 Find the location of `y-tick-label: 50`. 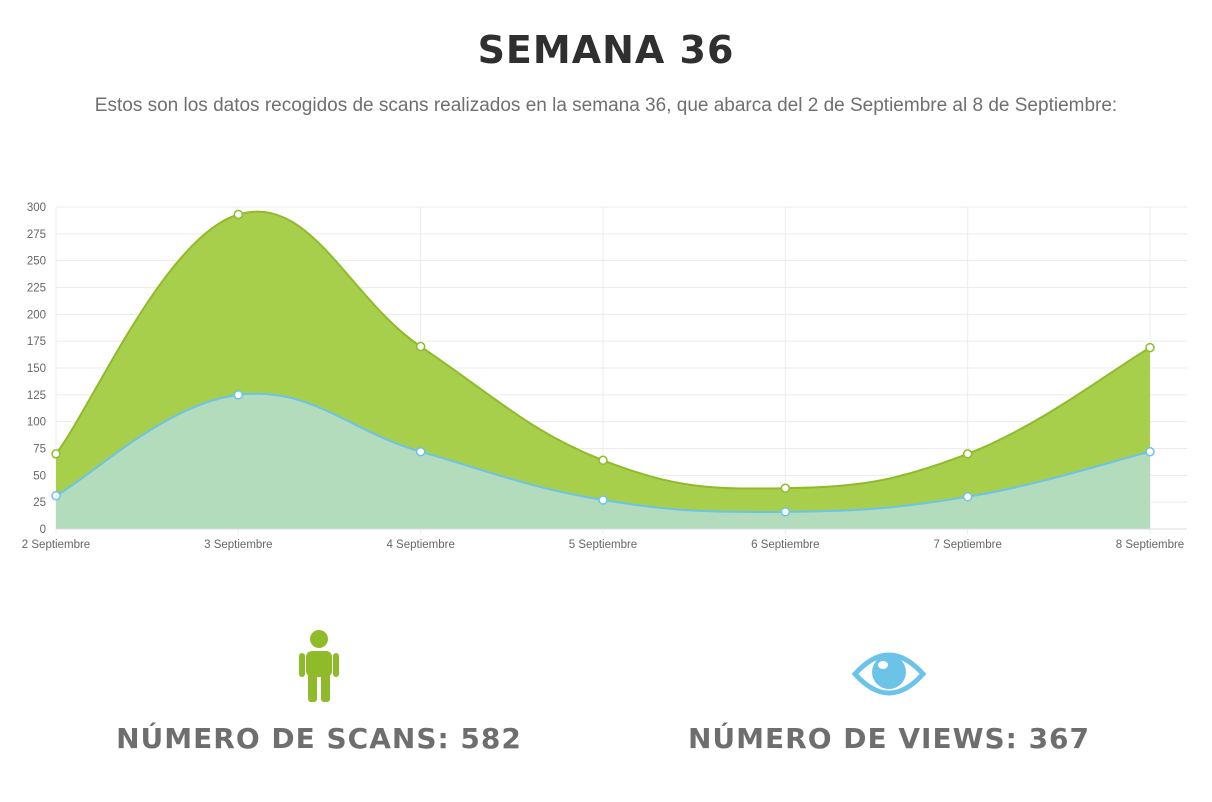

y-tick-label: 50 is located at coordinates (39, 476).